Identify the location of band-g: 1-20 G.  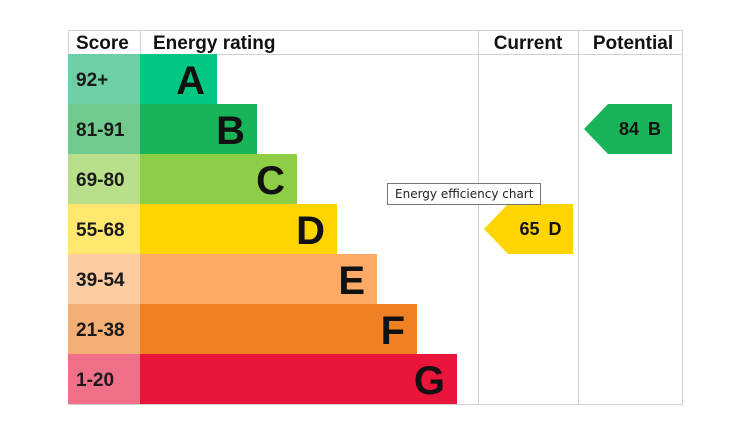
(262, 379).